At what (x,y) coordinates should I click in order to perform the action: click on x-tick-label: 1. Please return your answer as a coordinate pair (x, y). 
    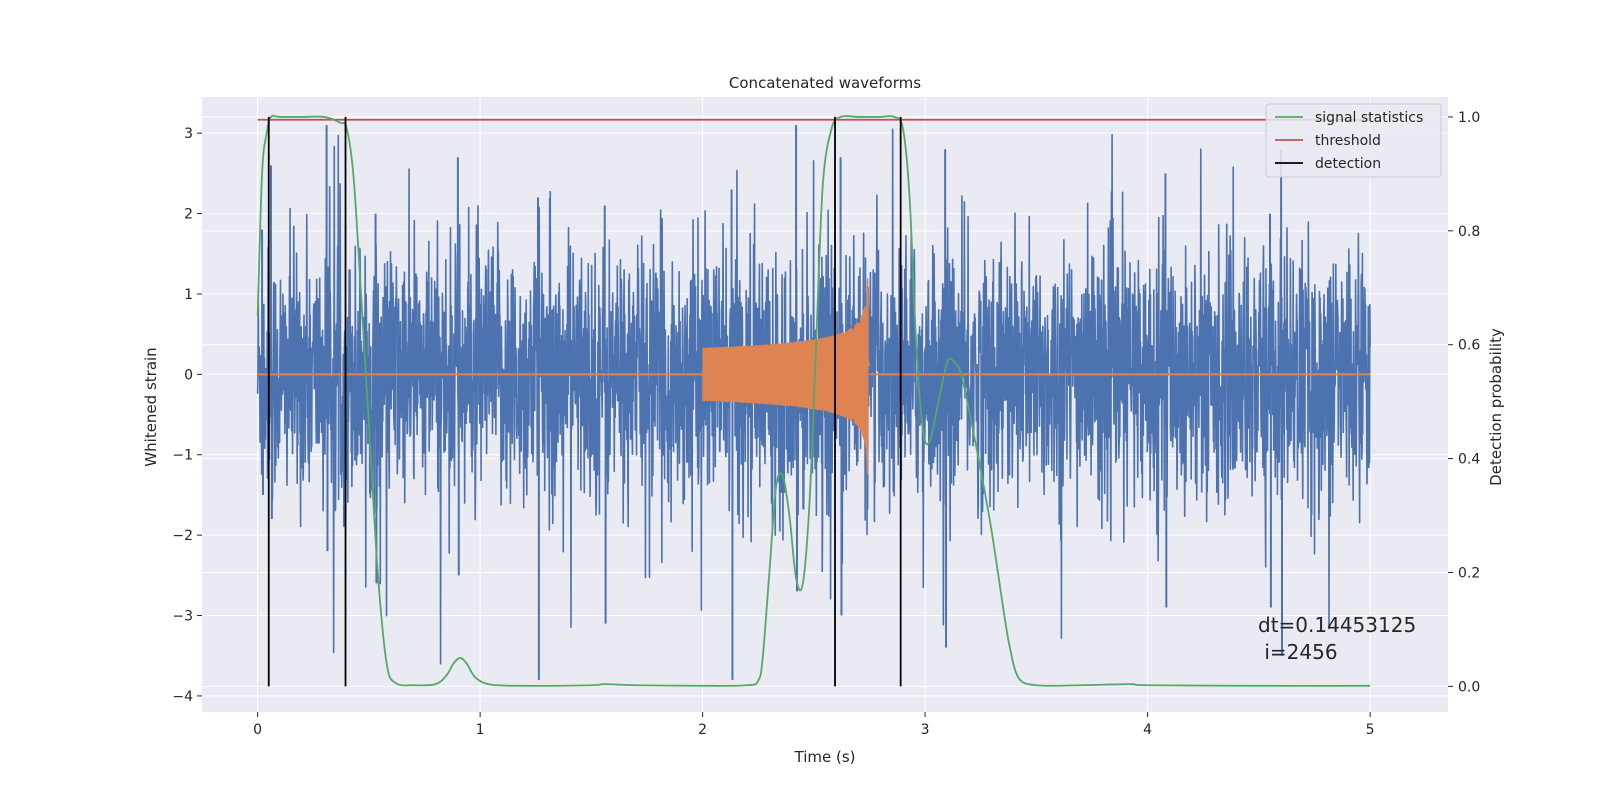
    Looking at the image, I should click on (480, 730).